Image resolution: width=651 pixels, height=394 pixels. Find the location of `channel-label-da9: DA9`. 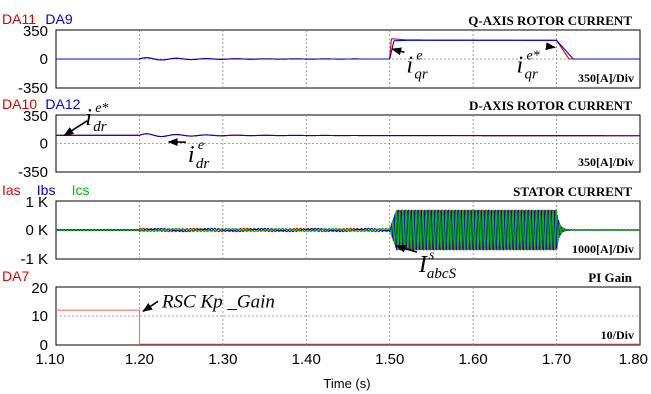

channel-label-da9: DA9 is located at coordinates (58, 19).